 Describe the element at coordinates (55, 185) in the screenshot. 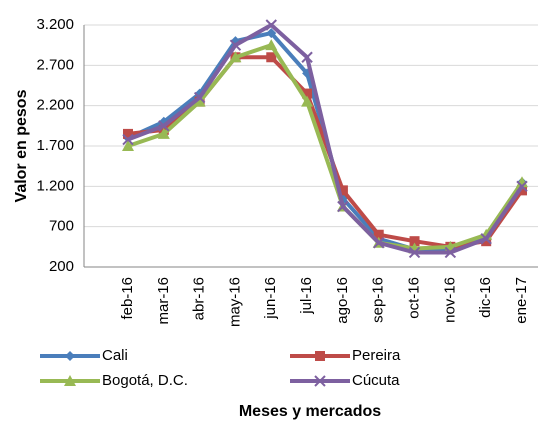

I see `y-tick-label: 1.200` at that location.